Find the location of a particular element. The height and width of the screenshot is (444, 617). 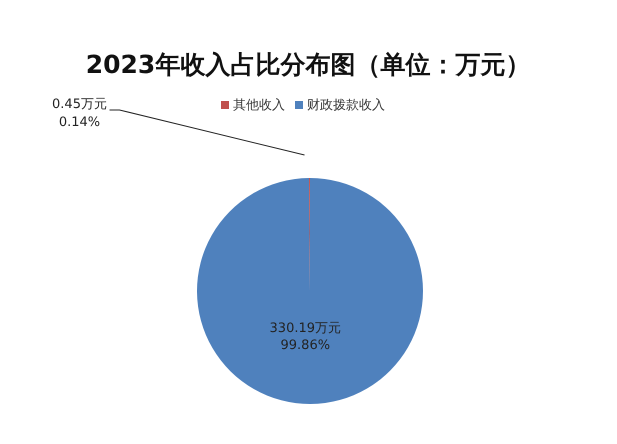

legend-label: 财政拨款收入 is located at coordinates (346, 105).